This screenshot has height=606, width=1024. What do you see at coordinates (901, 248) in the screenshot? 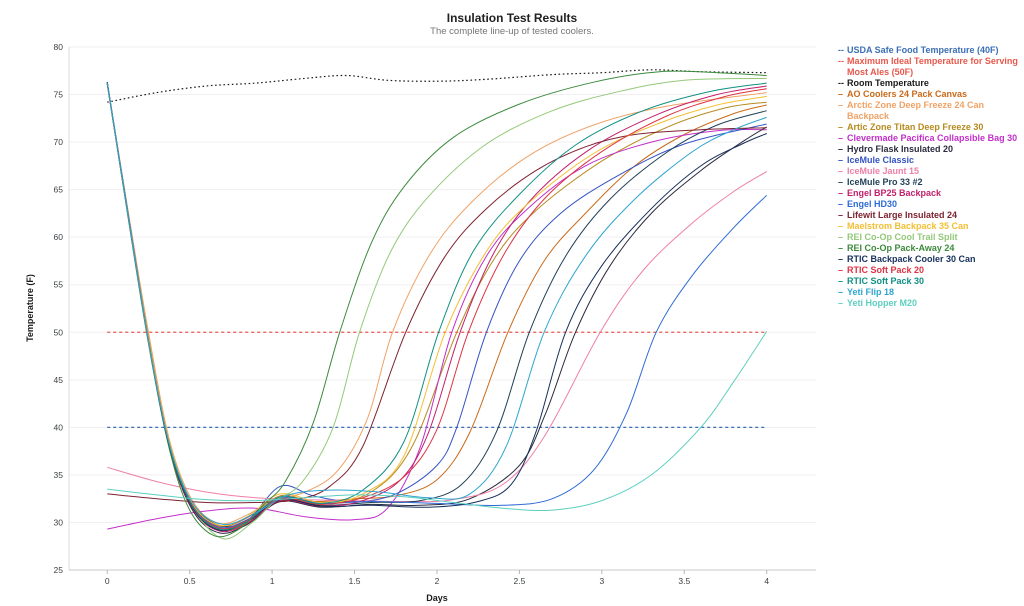
I see `legend-label: REI Co-Op Pack-Away 24` at bounding box center [901, 248].